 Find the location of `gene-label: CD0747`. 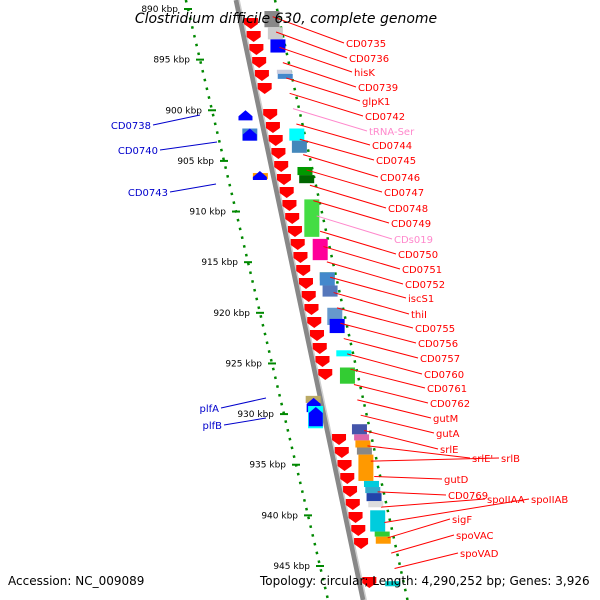

gene-label: CD0747 is located at coordinates (404, 193).